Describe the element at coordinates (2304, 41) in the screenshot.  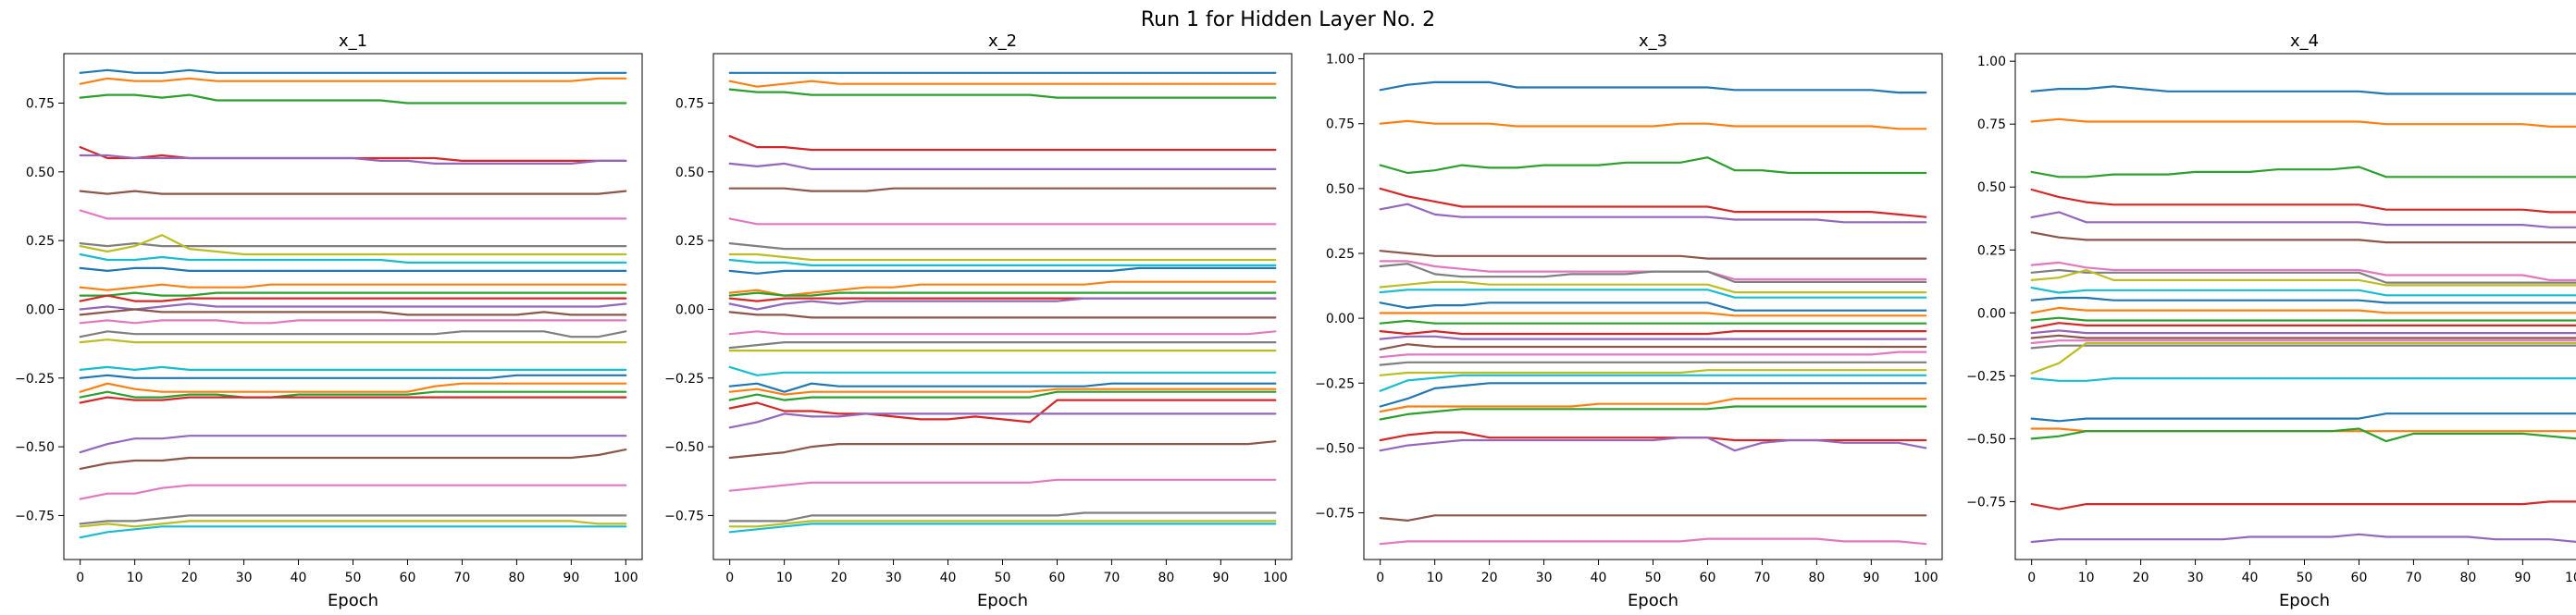
I see `subplot-title: x_4` at that location.